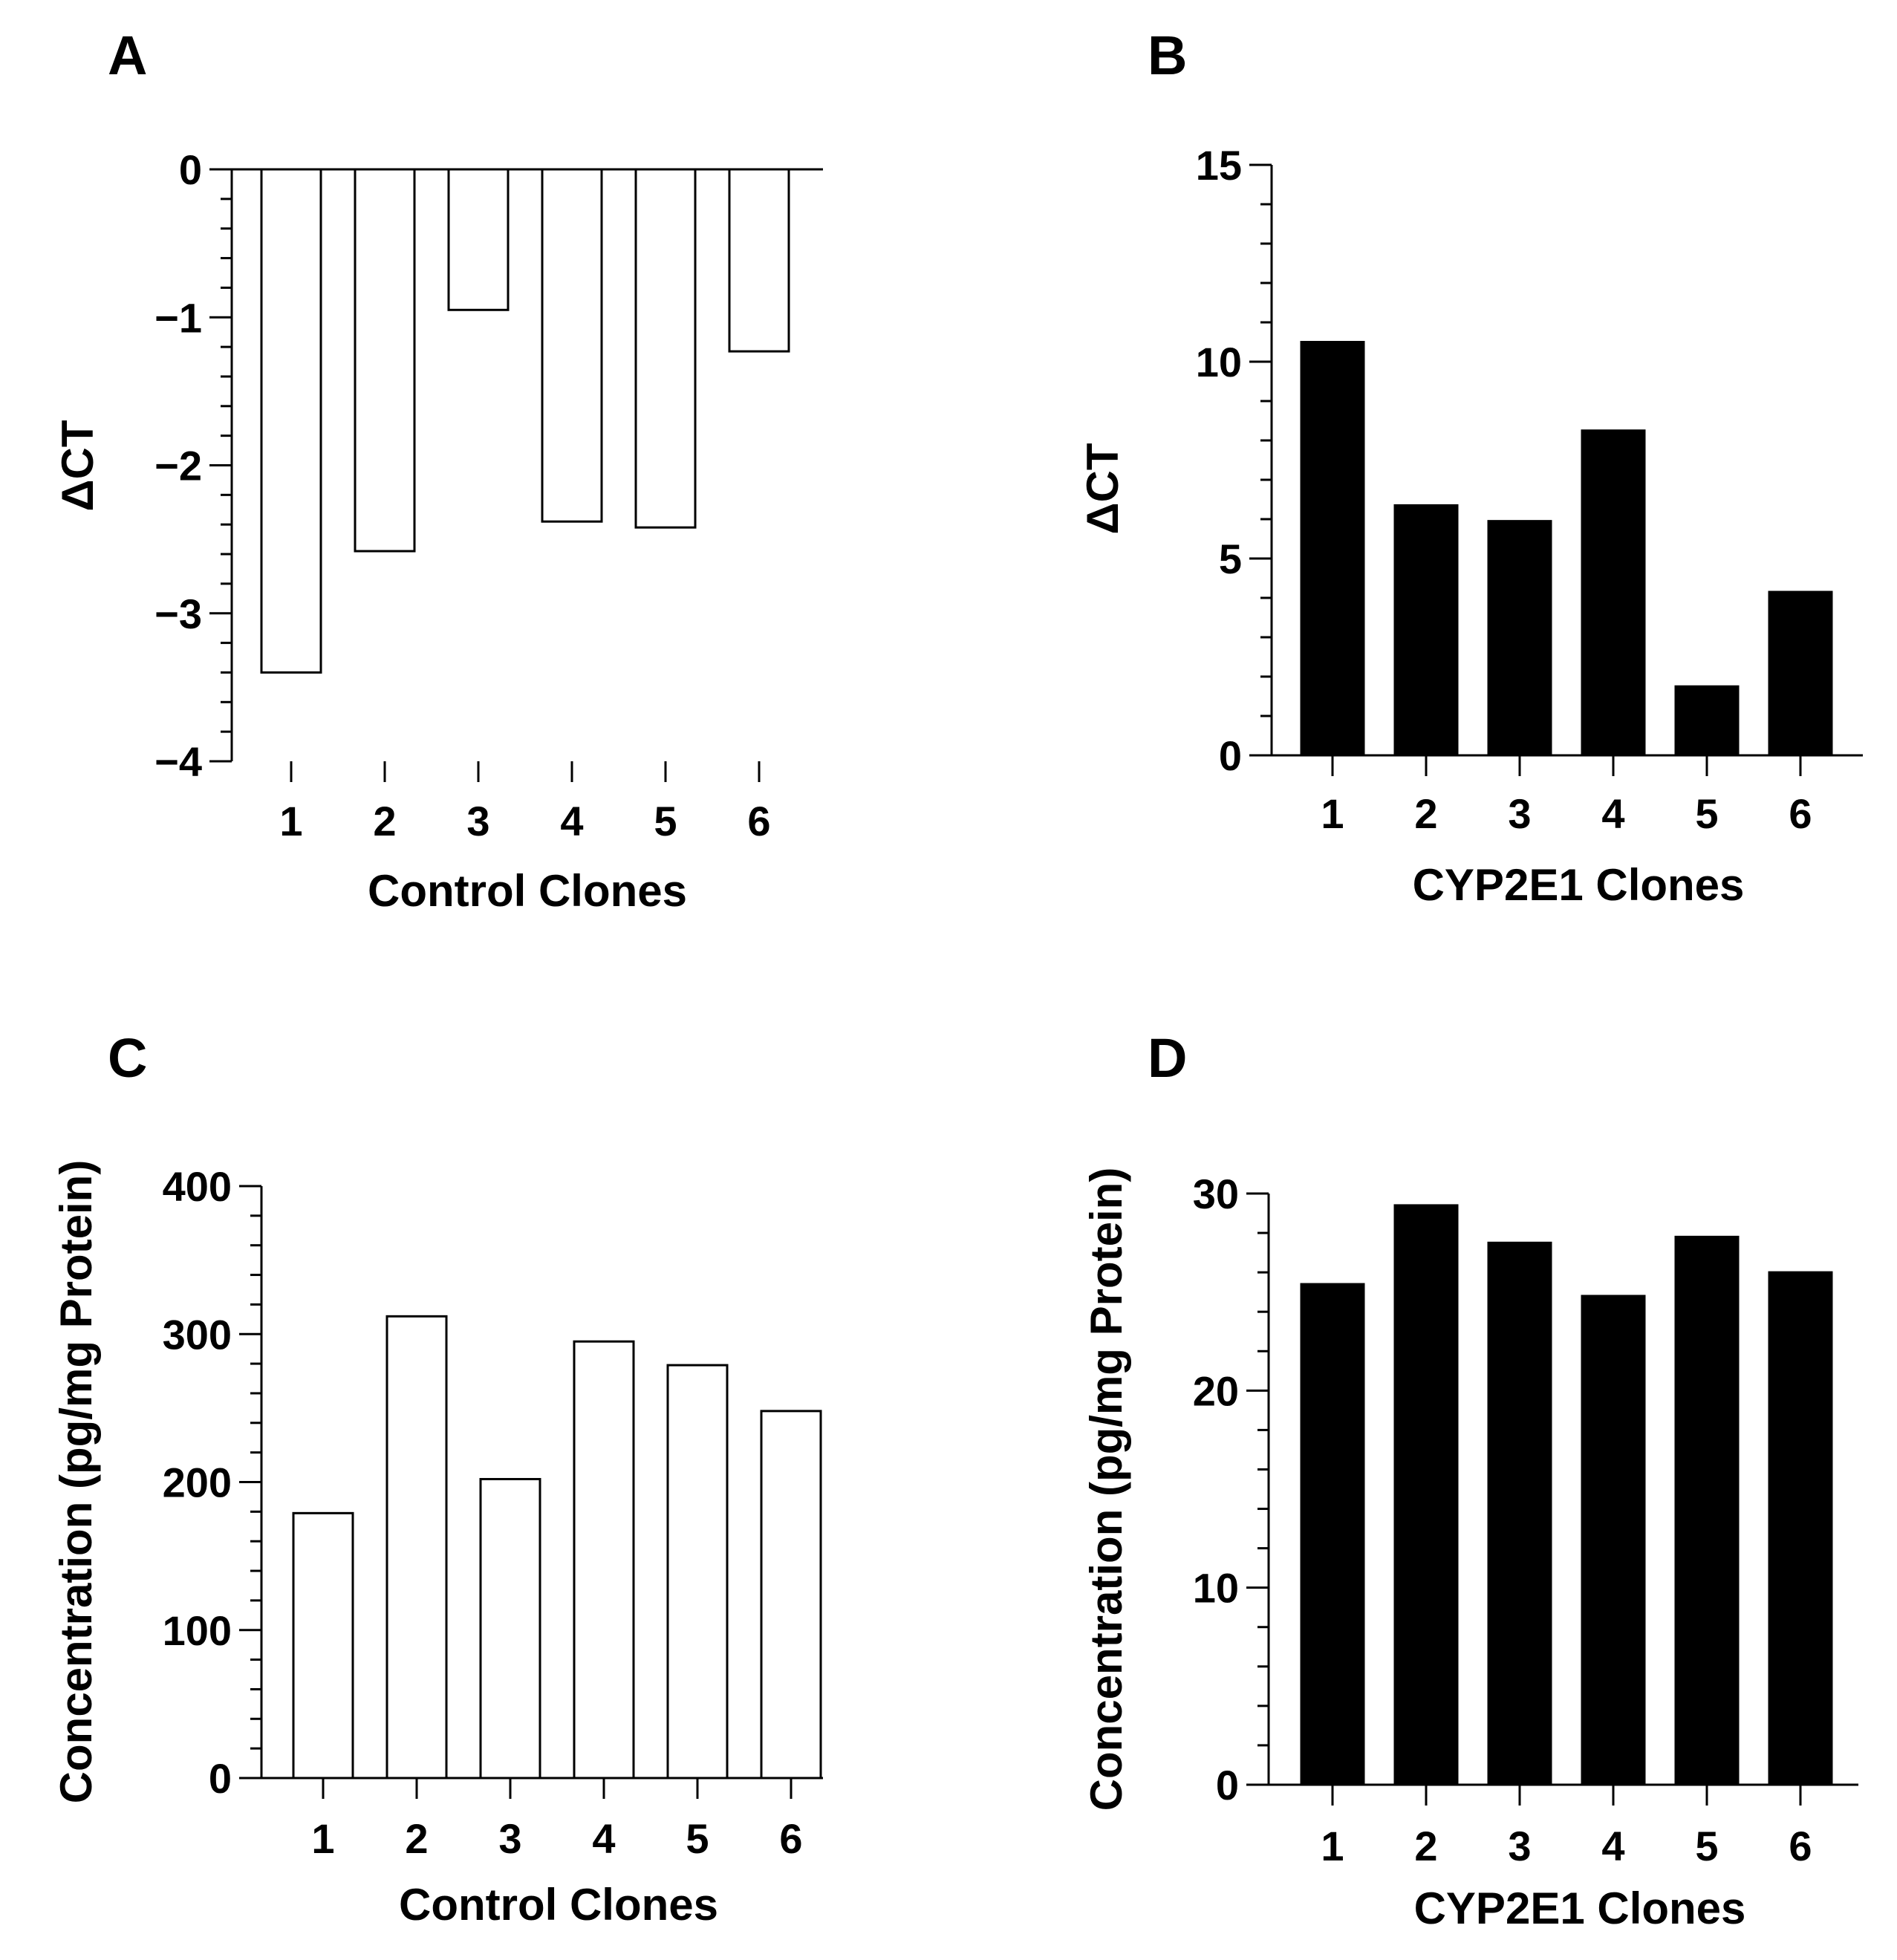 The height and width of the screenshot is (1960, 1897). I want to click on y-tick-label: 200, so click(197, 1483).